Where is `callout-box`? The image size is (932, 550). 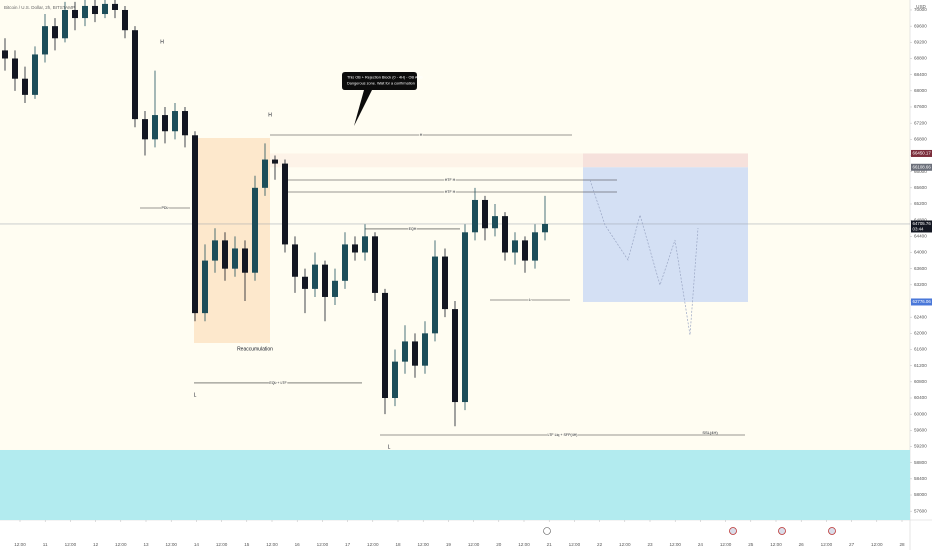
callout-box is located at coordinates (379, 99).